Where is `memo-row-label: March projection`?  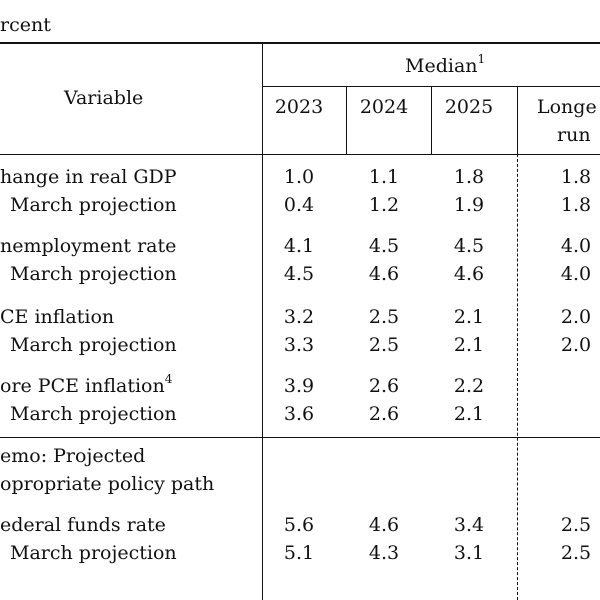 memo-row-label: March projection is located at coordinates (93, 553).